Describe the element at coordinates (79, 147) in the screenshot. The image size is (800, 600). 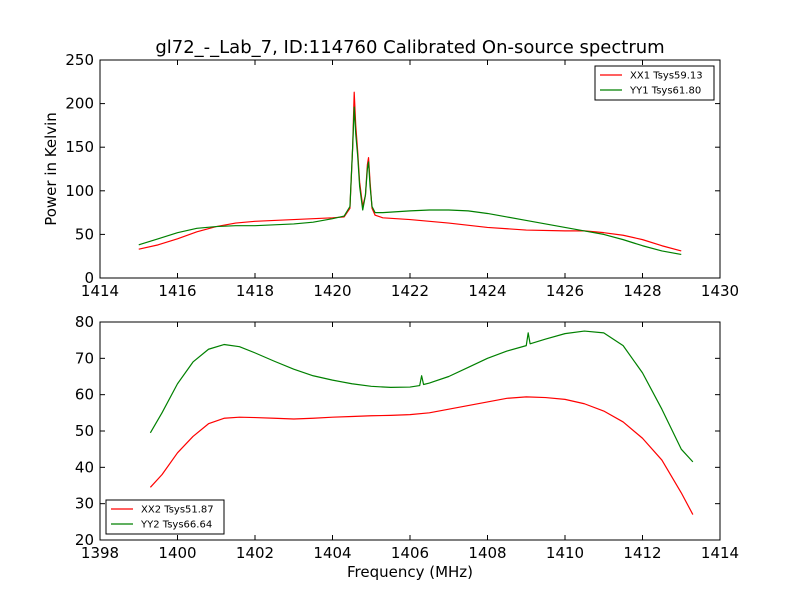
I see `top-ytick-label: 150` at that location.